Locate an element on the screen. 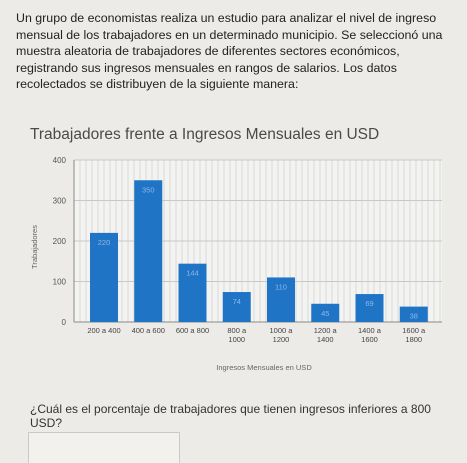 The image size is (467, 463). y-tick-label: 400 is located at coordinates (60, 160).